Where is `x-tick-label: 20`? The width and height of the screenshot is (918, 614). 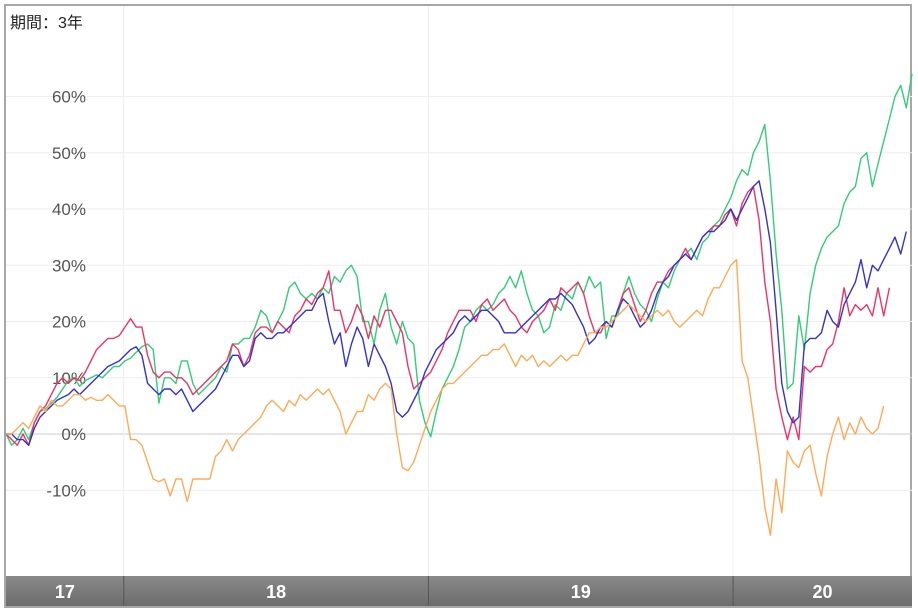
x-tick-label: 20 is located at coordinates (823, 592).